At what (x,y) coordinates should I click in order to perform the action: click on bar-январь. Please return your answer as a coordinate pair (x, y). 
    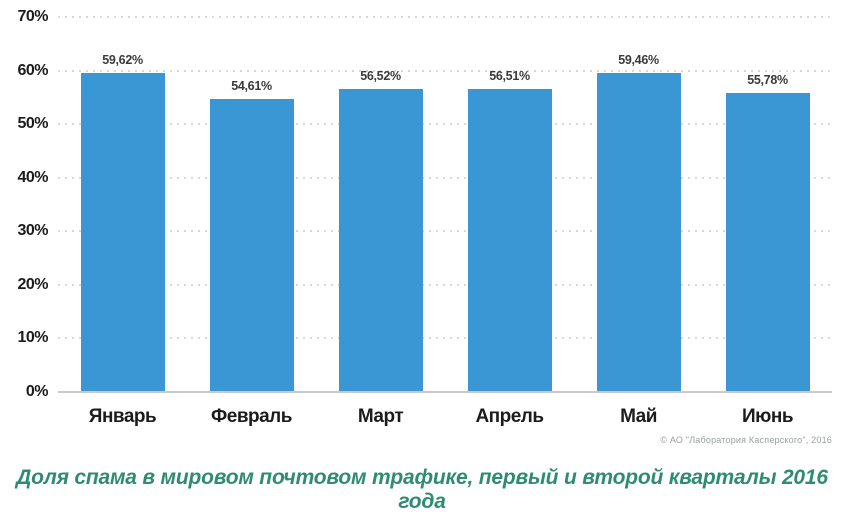
    Looking at the image, I should click on (122, 232).